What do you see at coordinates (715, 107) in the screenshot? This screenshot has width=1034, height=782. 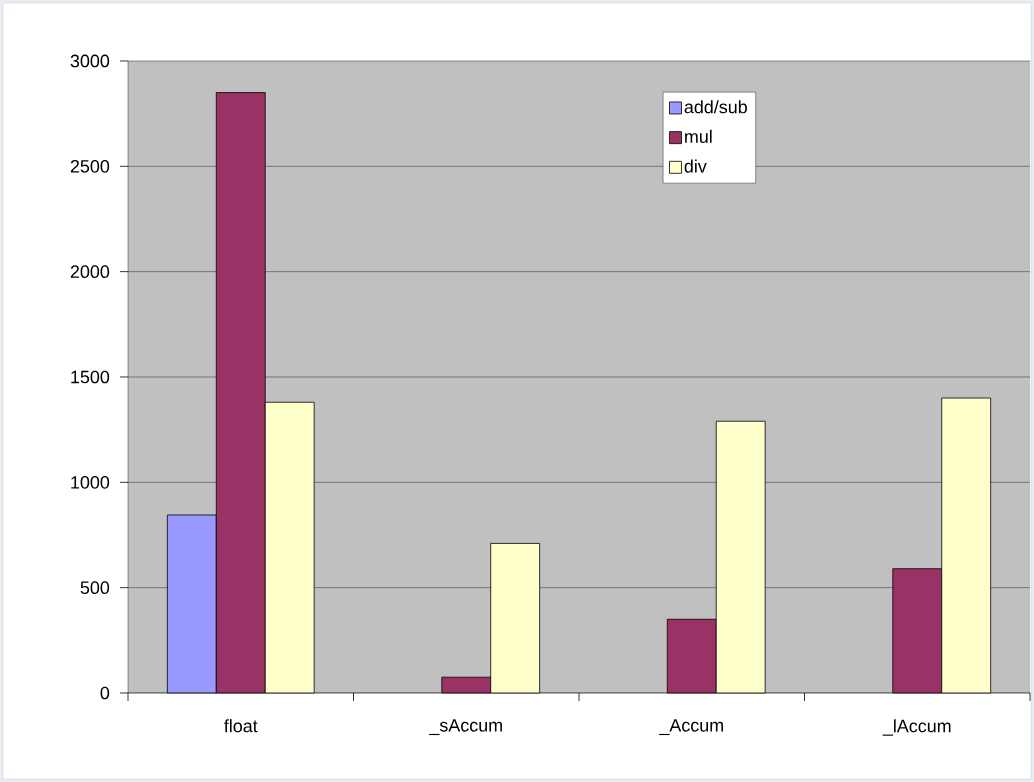 I see `legend-label: add/sub` at bounding box center [715, 107].